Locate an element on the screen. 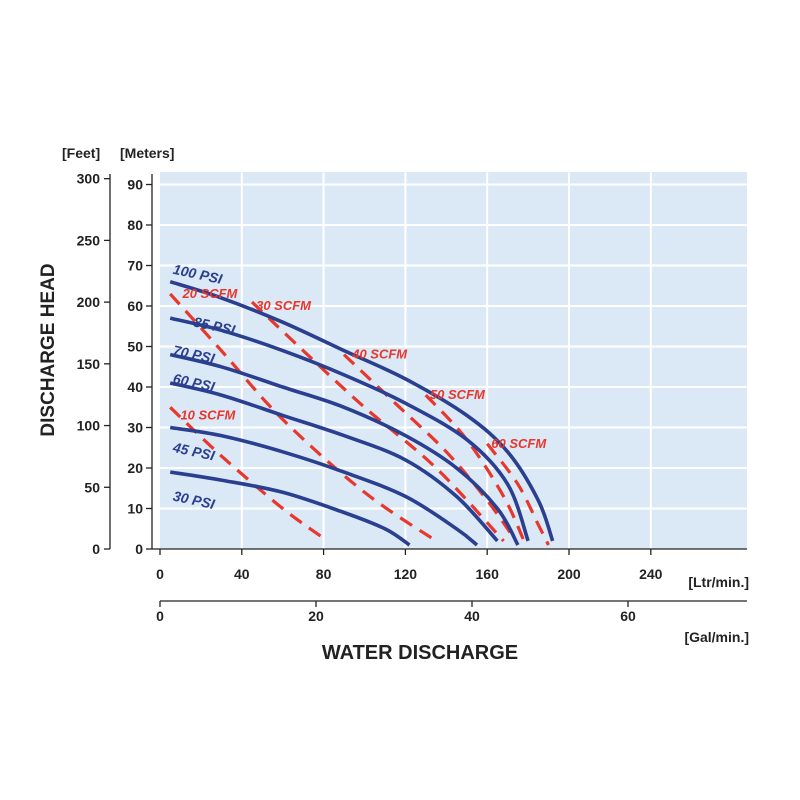 This screenshot has height=800, width=800. series-line-60-scfm is located at coordinates (517, 494).